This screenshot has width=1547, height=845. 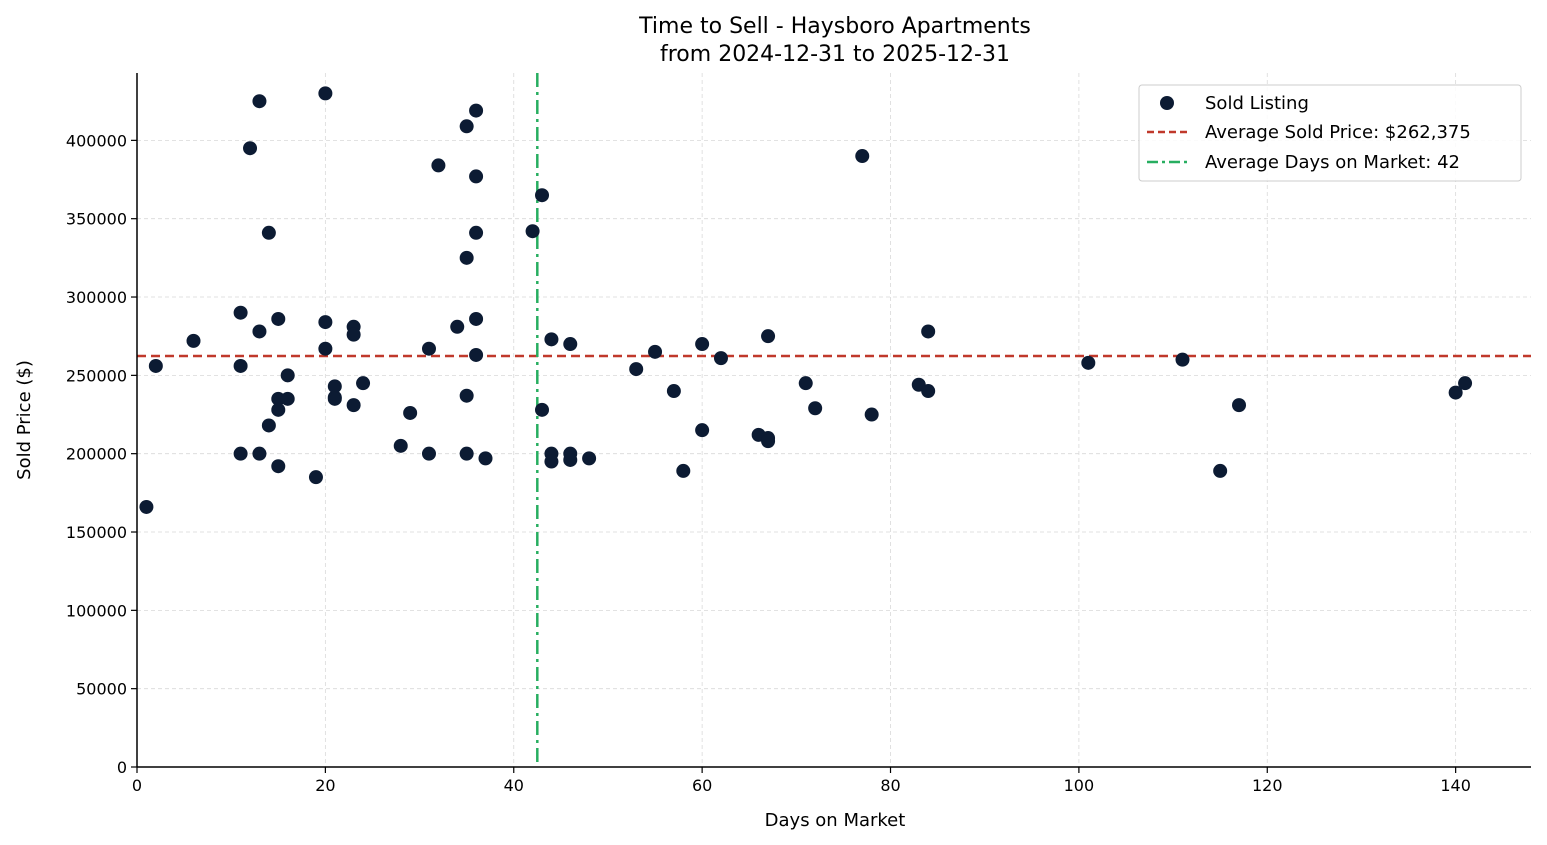 What do you see at coordinates (101, 689) in the screenshot?
I see `y-tick-label: 50000` at bounding box center [101, 689].